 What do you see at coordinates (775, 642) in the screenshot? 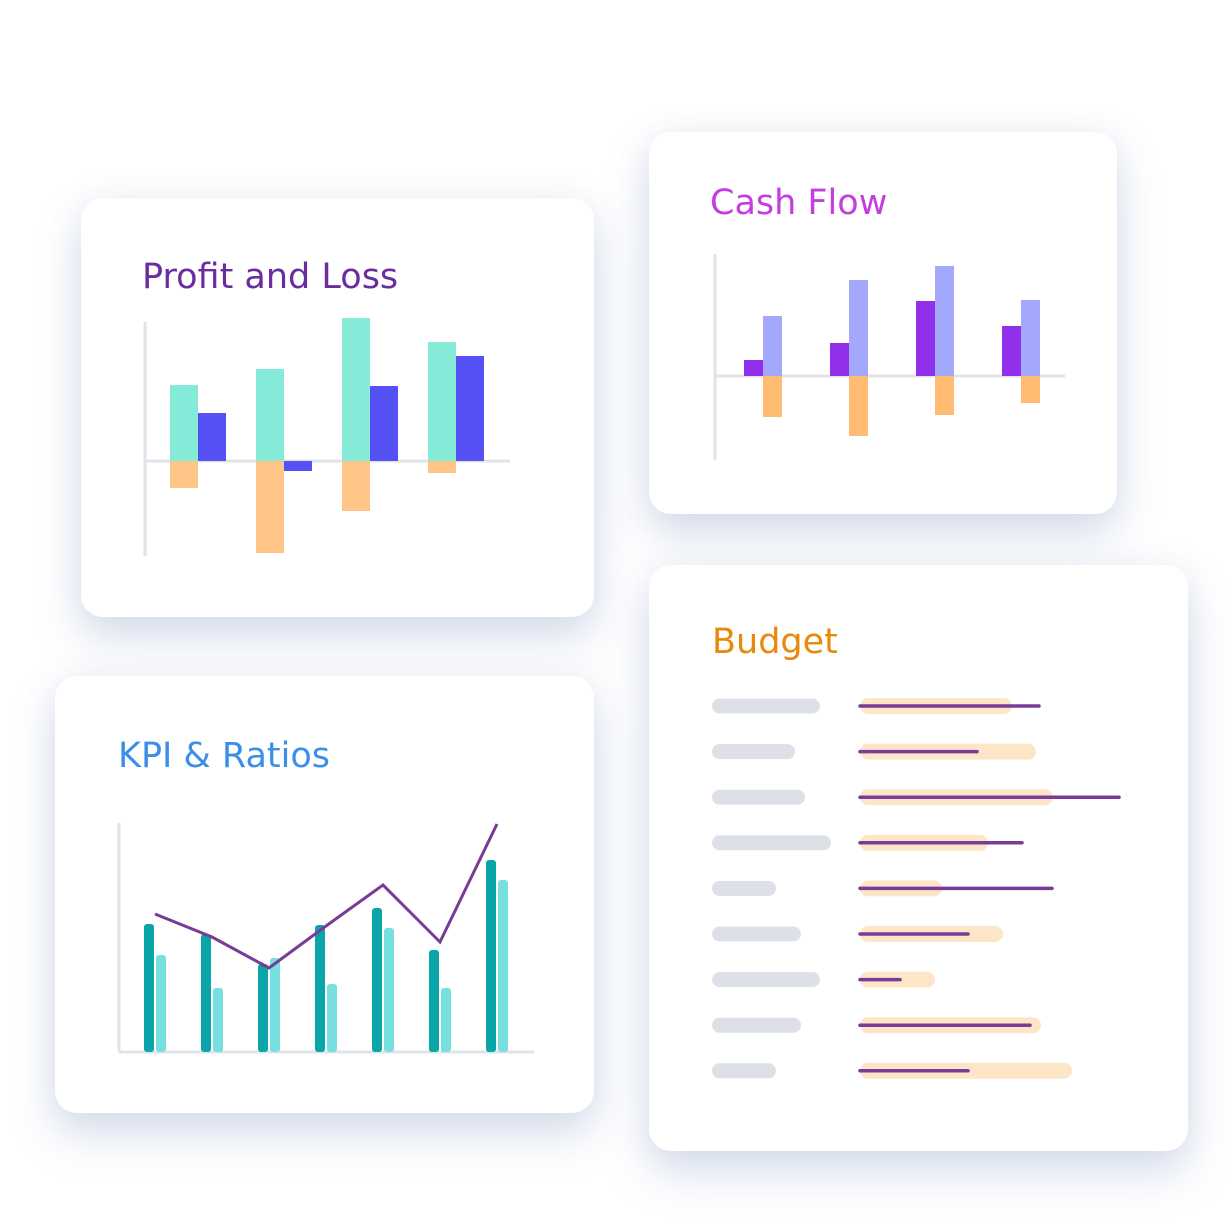
I see `chart-title: Budget` at bounding box center [775, 642].